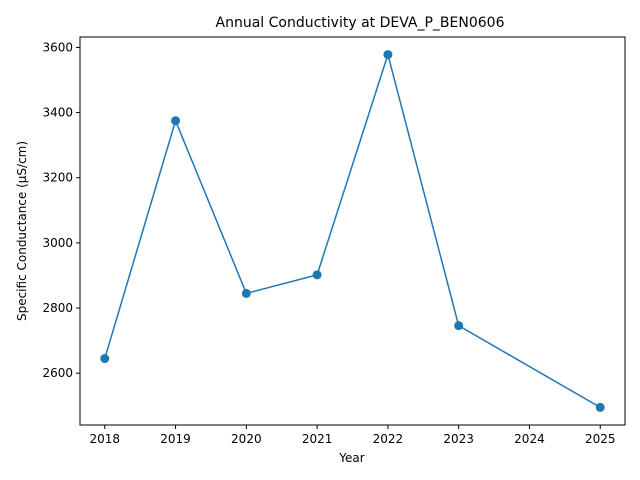 The height and width of the screenshot is (480, 640). What do you see at coordinates (529, 439) in the screenshot?
I see `x-tick-label: 2024` at bounding box center [529, 439].